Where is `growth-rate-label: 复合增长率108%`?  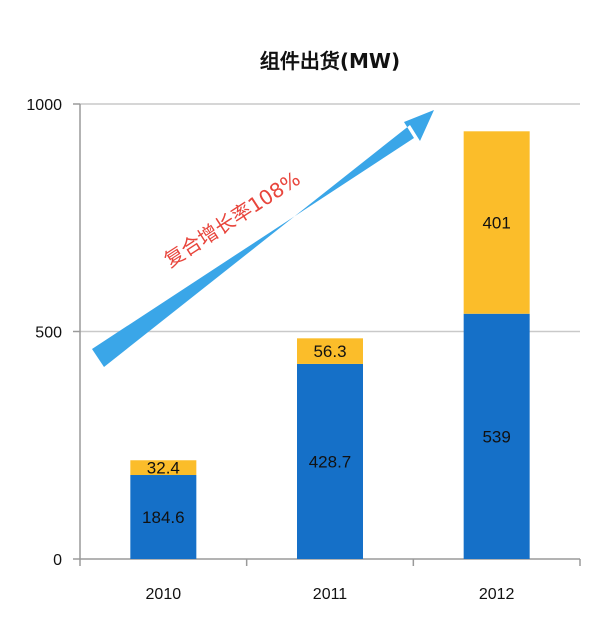
growth-rate-label: 复合增长率108% is located at coordinates (232, 219).